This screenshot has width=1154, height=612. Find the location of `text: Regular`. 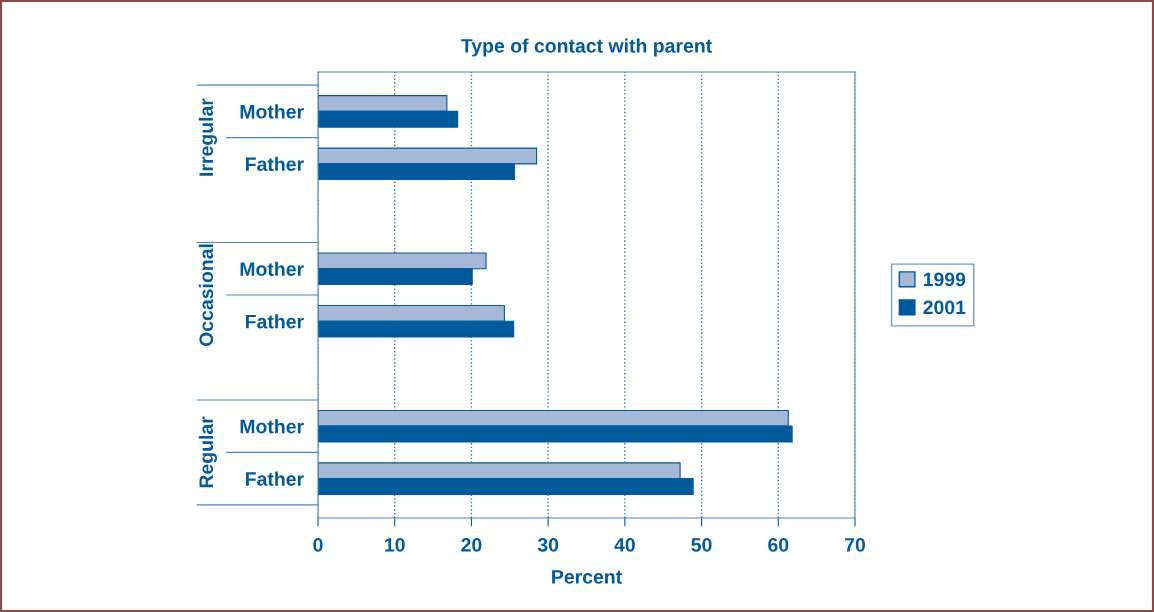

text: Regular is located at coordinates (208, 452).